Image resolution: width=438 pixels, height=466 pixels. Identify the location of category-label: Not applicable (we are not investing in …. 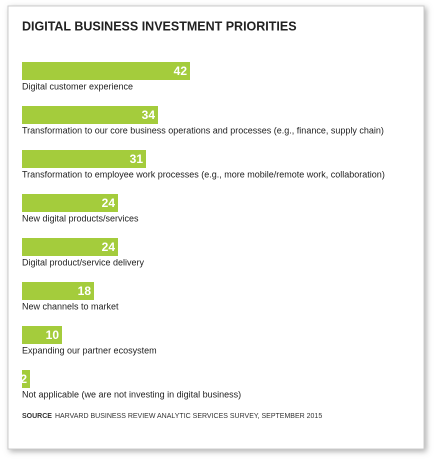
(131, 394).